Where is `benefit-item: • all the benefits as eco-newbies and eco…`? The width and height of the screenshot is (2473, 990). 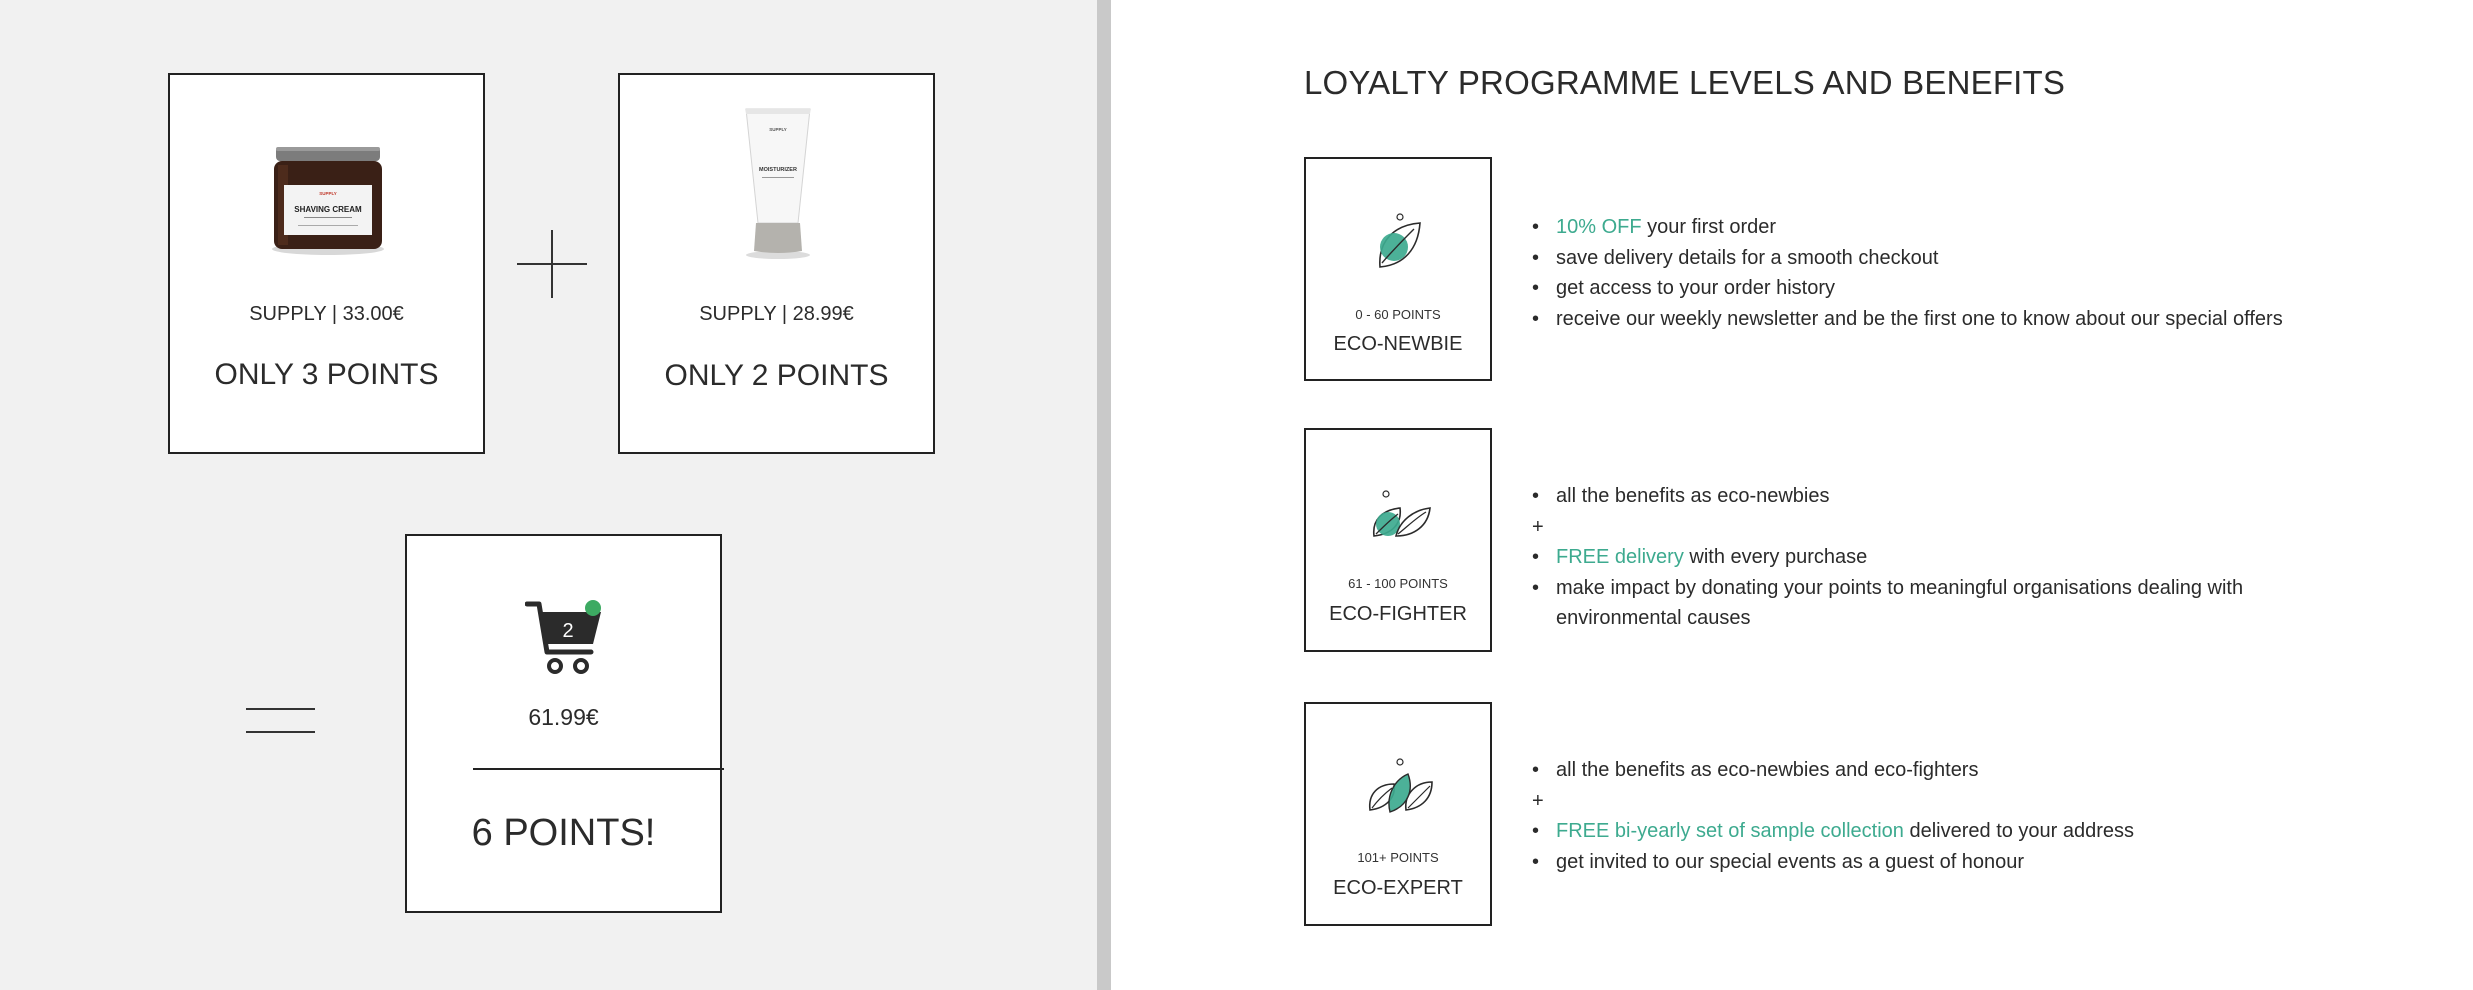 benefit-item: • all the benefits as eco-newbies and eco… is located at coordinates (1755, 770).